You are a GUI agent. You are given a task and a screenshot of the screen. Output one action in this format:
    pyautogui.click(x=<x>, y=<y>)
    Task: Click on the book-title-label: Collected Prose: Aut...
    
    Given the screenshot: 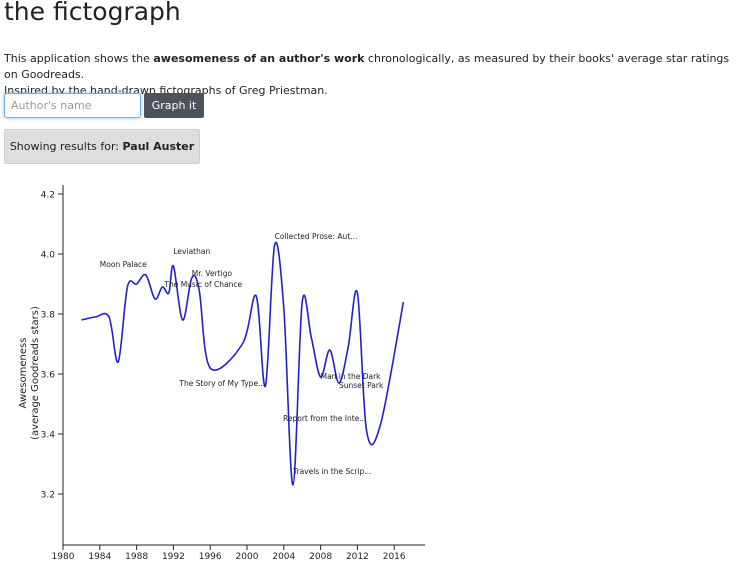 What is the action you would take?
    pyautogui.click(x=316, y=236)
    